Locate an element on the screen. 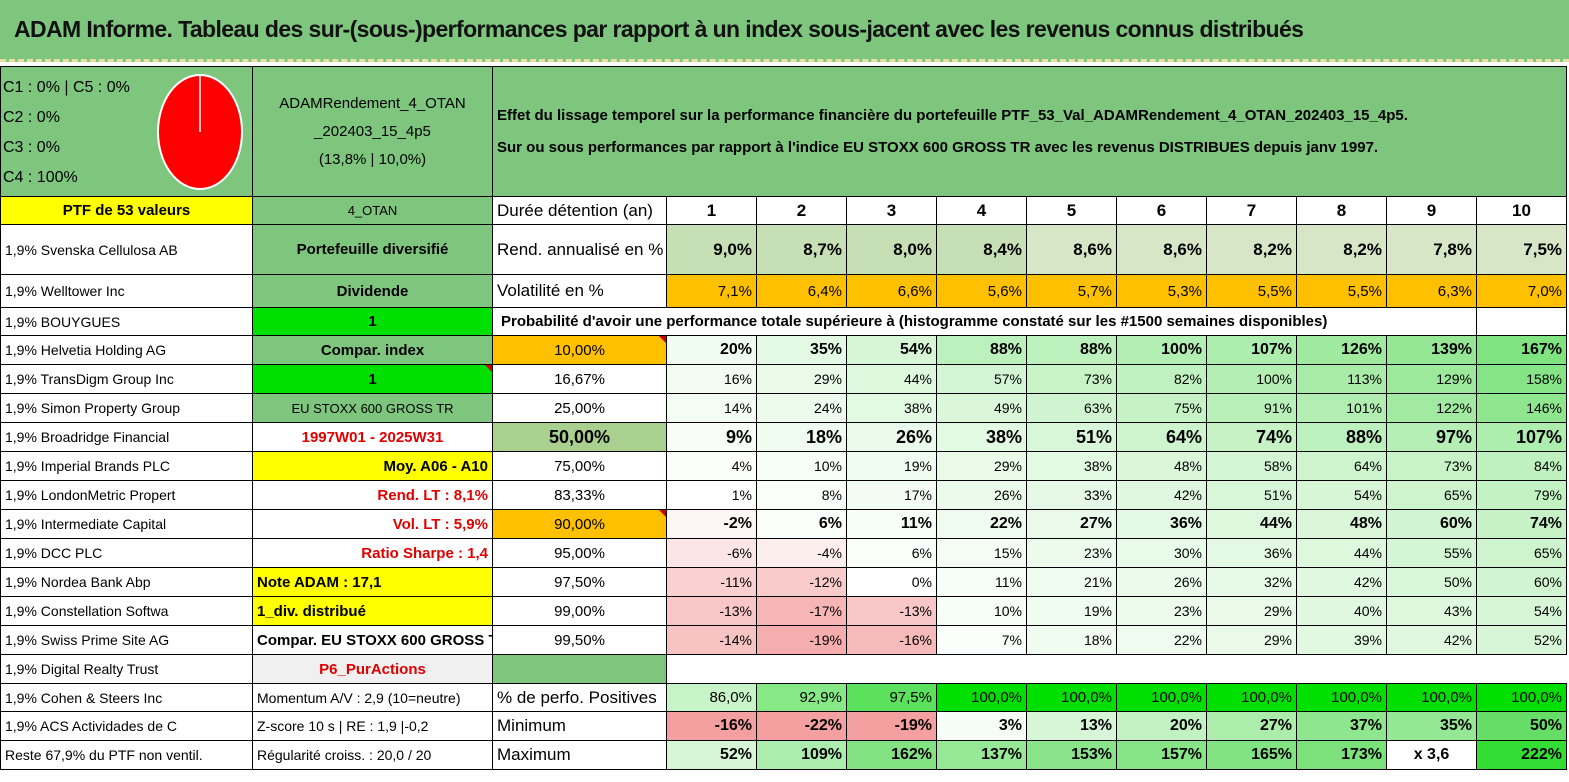 This screenshot has height=782, width=1569. maximum-value: 222% is located at coordinates (1521, 755).